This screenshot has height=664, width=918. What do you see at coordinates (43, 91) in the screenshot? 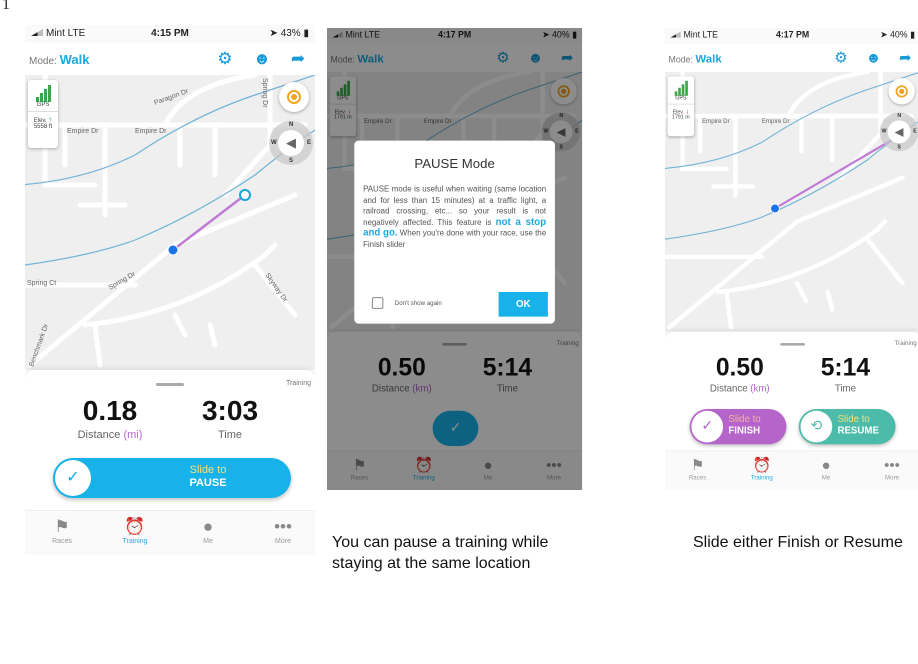
I see `gps-signal-icon` at bounding box center [43, 91].